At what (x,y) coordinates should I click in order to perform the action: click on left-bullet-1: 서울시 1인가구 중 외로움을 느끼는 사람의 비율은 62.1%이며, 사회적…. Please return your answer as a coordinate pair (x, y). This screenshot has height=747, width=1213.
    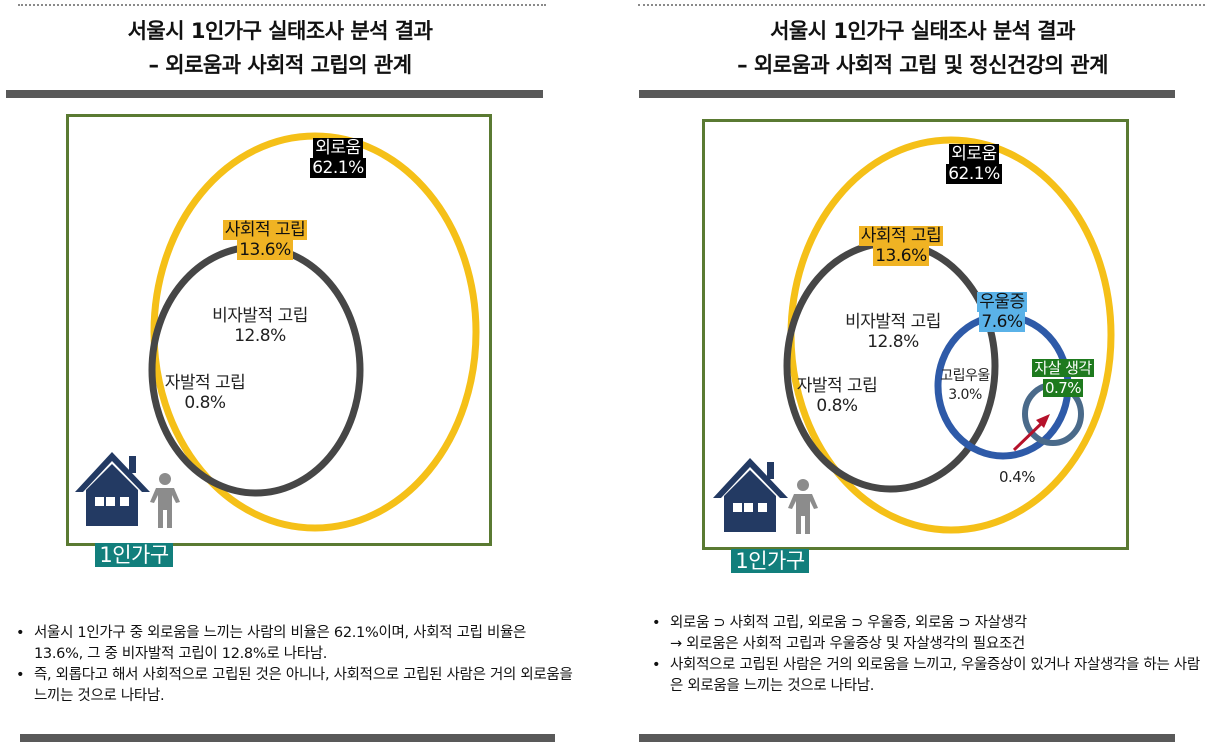
    Looking at the image, I should click on (294, 644).